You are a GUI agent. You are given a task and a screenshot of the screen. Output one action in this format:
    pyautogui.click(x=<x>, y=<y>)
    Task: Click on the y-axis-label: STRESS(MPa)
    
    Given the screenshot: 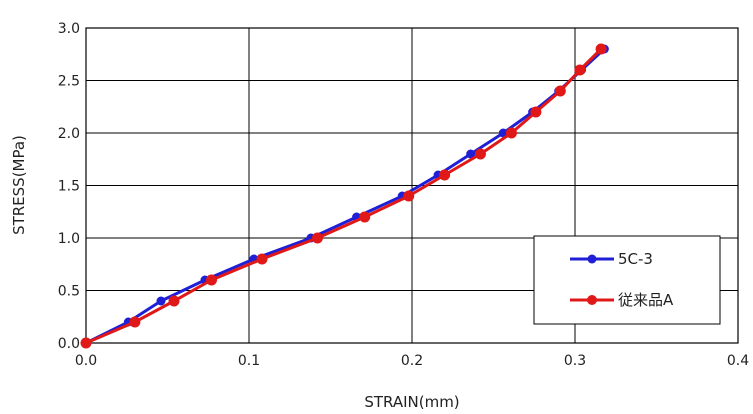 What is the action you would take?
    pyautogui.click(x=19, y=185)
    